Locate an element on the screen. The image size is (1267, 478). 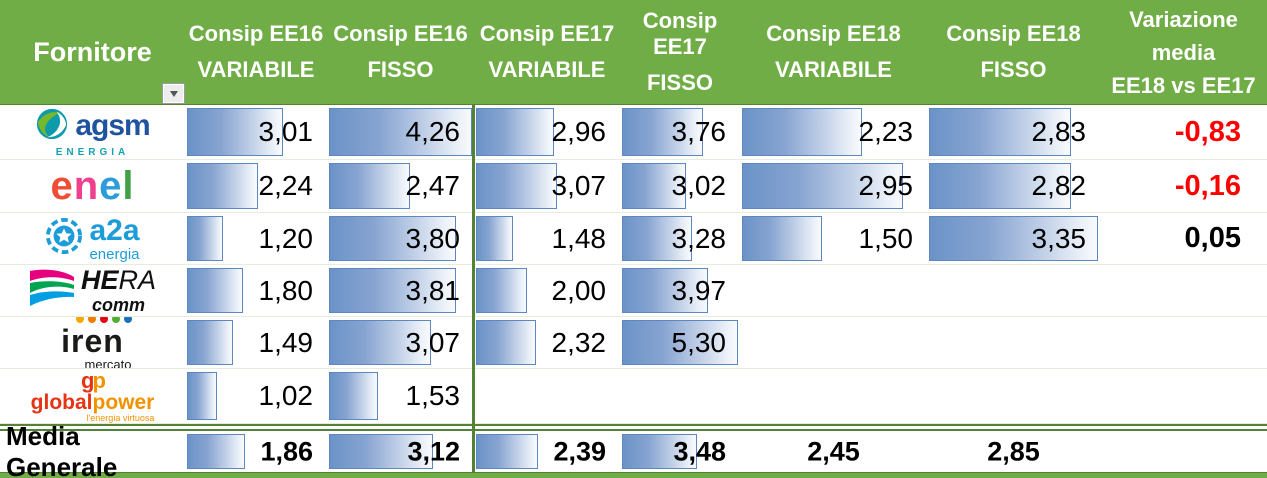
cell-value: 2,39 is located at coordinates (579, 451).